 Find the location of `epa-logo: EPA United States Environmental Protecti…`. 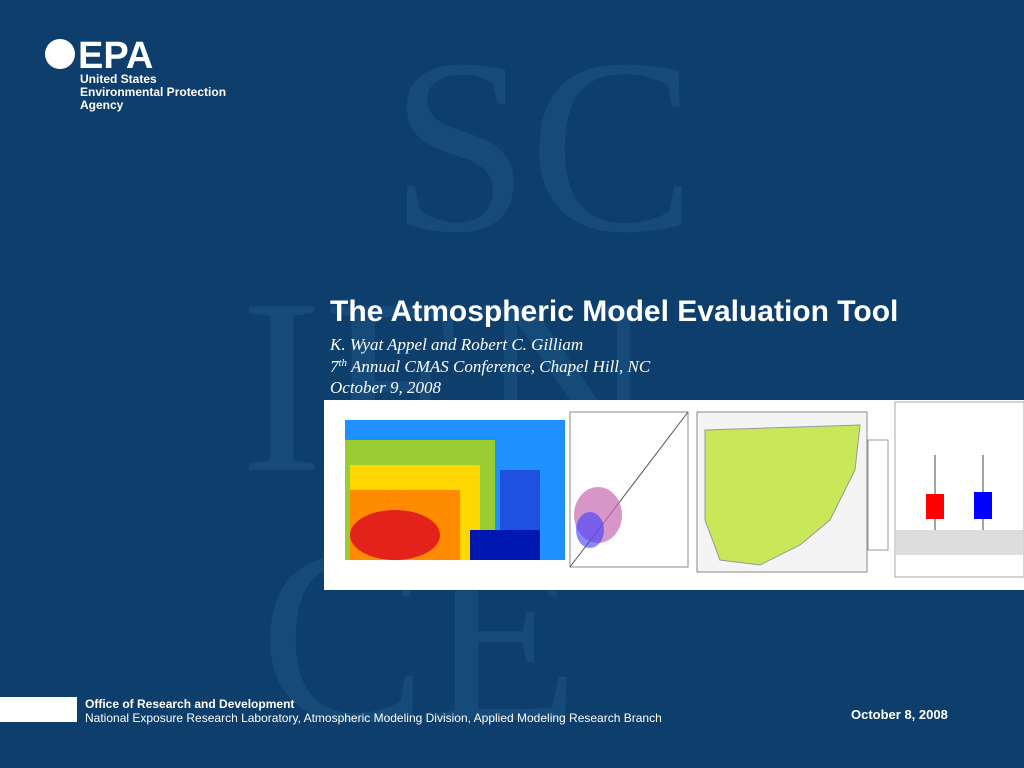

epa-logo: EPA United States Environmental Protecti… is located at coordinates (135, 73).